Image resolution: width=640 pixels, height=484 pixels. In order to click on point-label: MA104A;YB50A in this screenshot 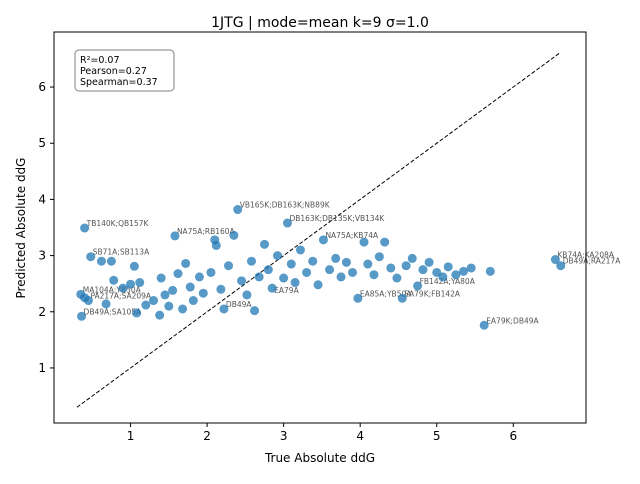, I will do `click(112, 289)`.